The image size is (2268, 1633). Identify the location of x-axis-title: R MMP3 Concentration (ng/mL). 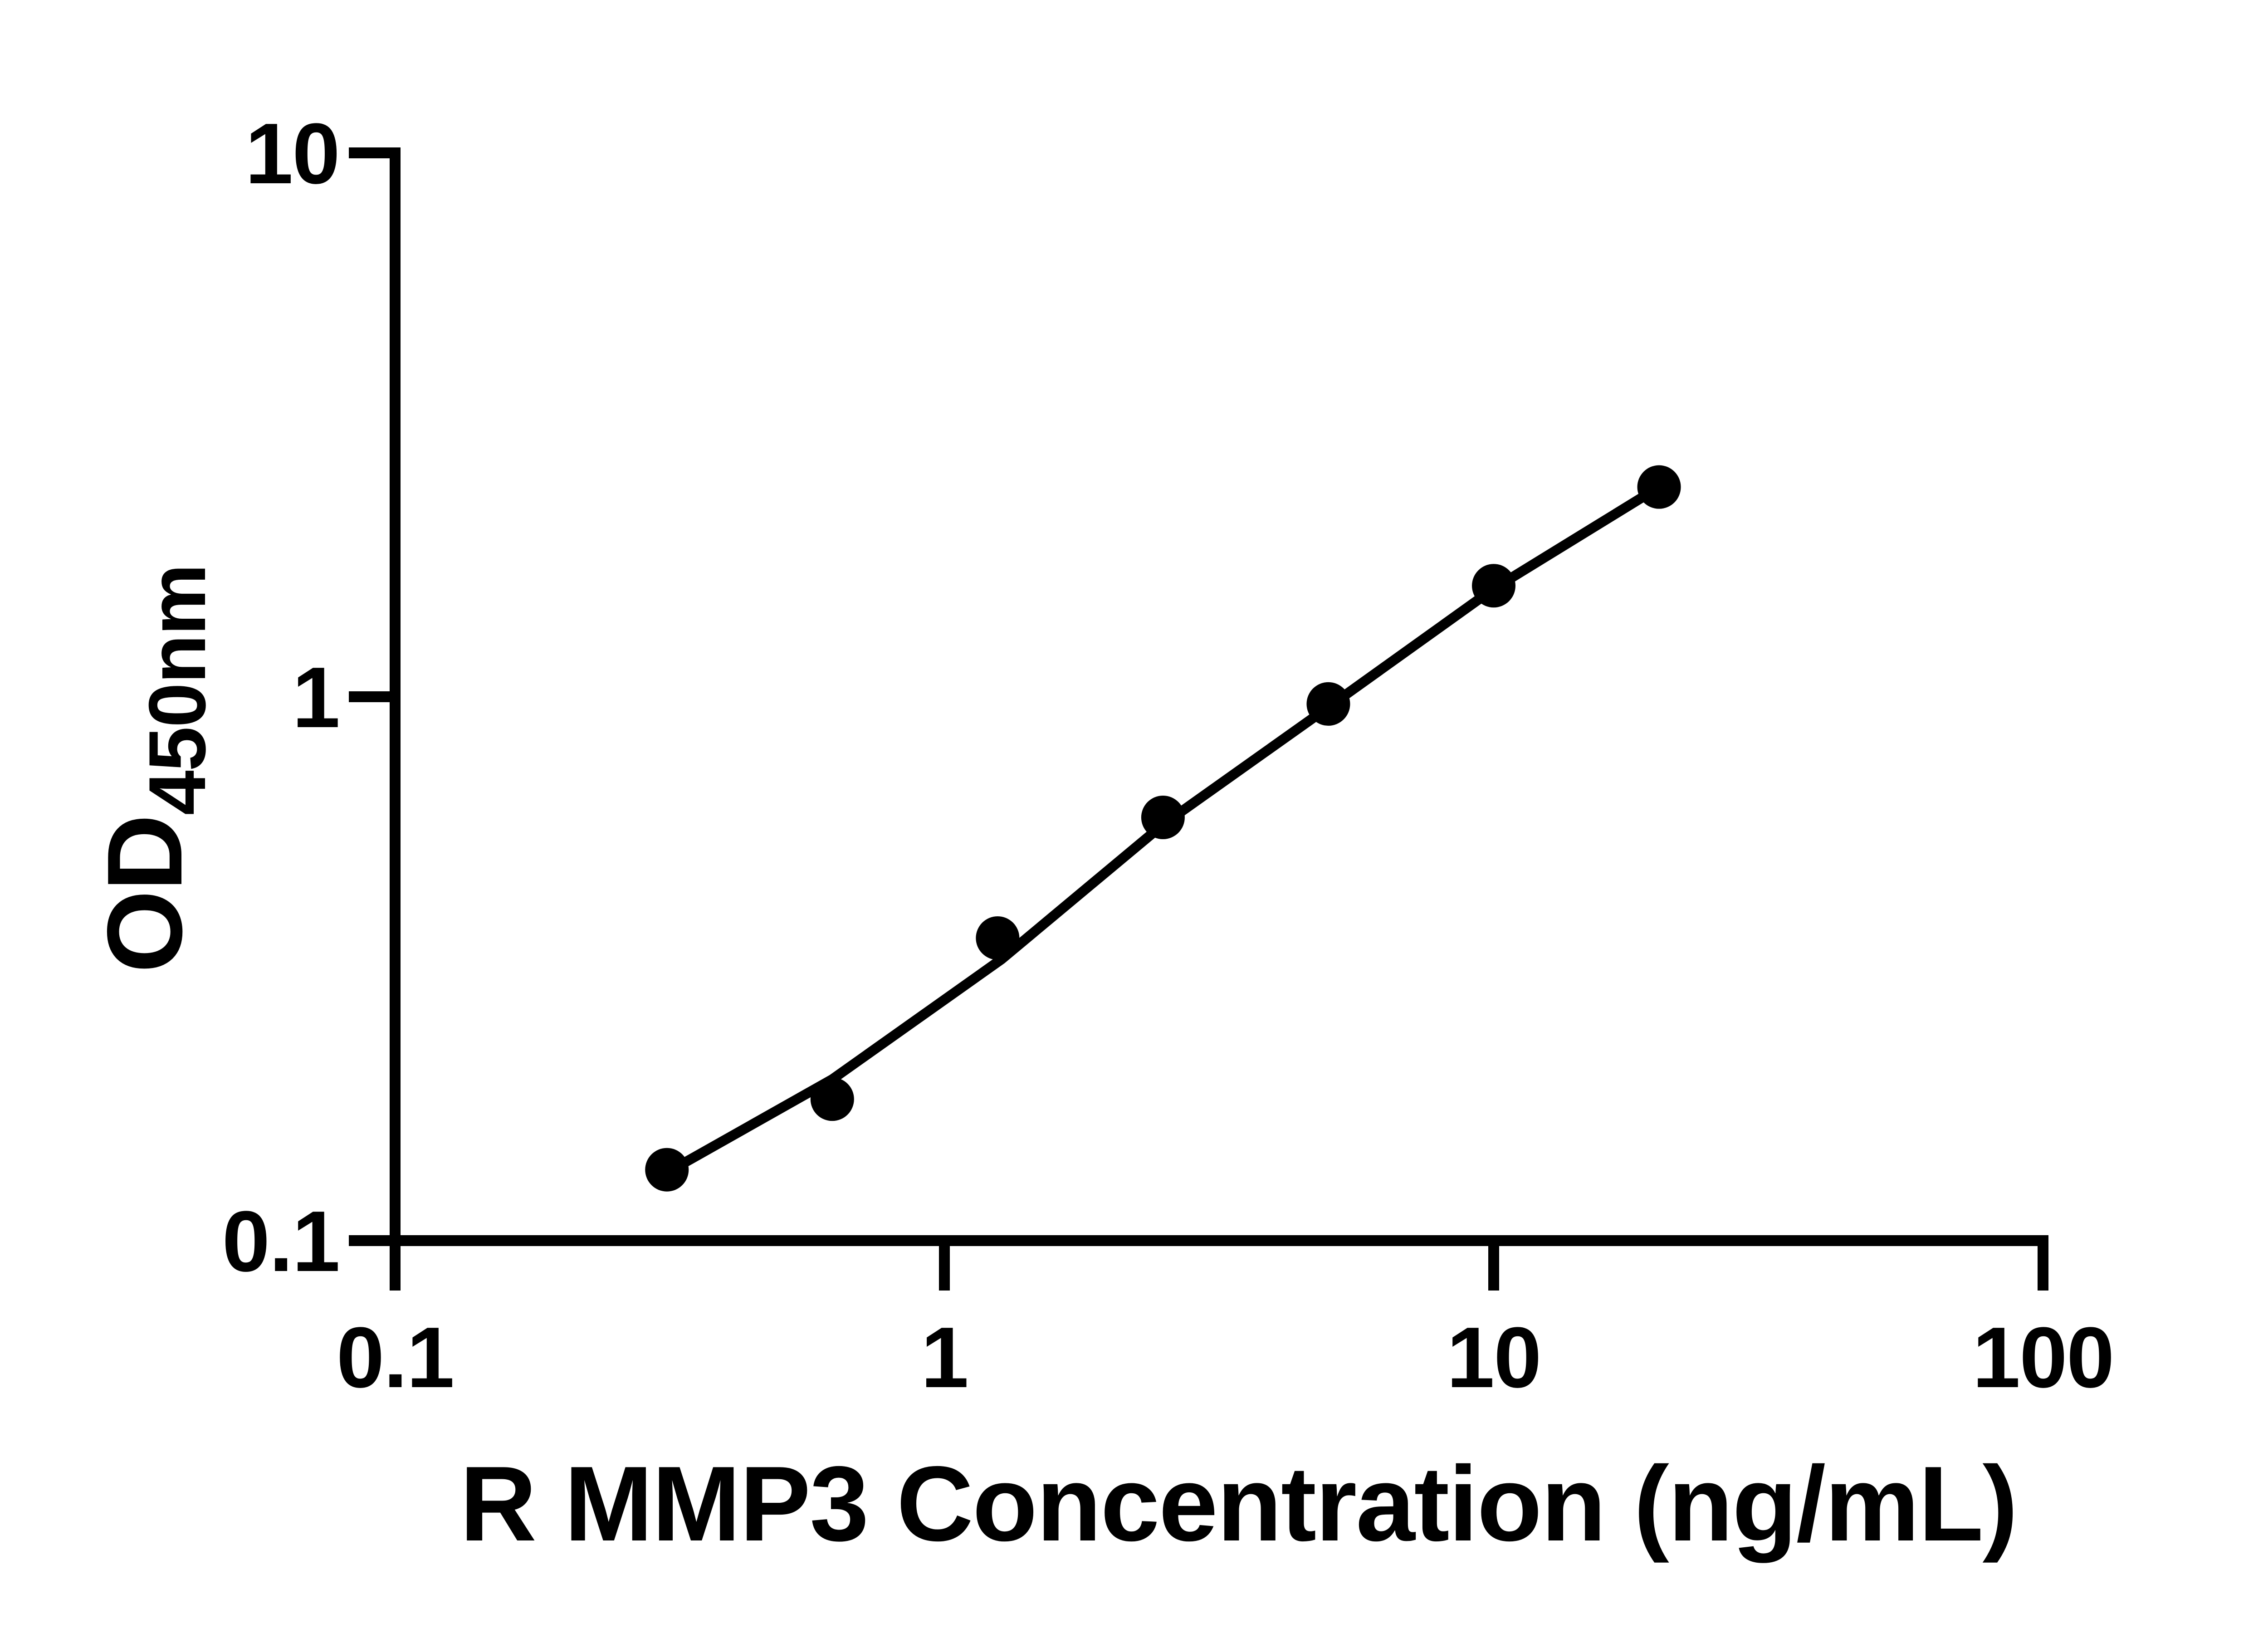
(1238, 1503).